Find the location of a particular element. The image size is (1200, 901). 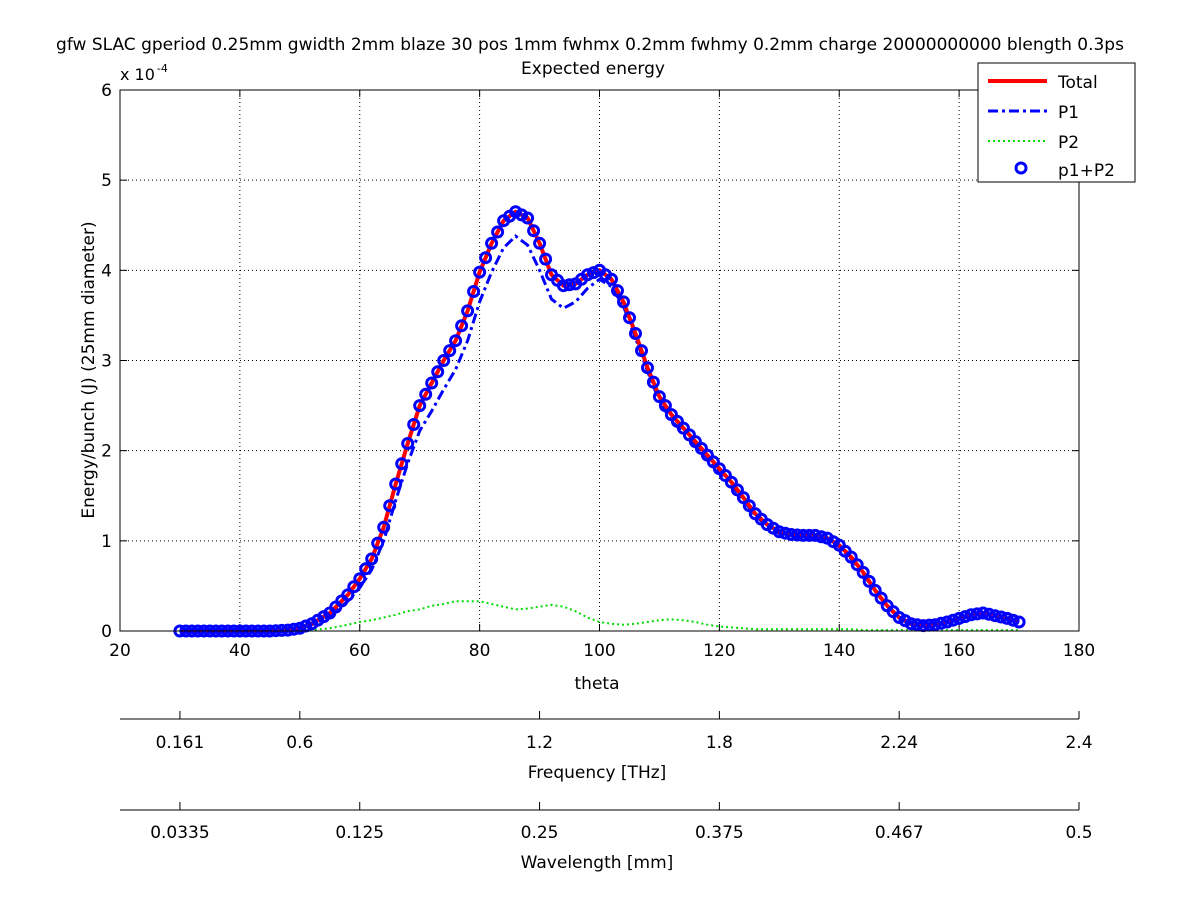

wavelength-tick-label: 0.5 is located at coordinates (1078, 833).